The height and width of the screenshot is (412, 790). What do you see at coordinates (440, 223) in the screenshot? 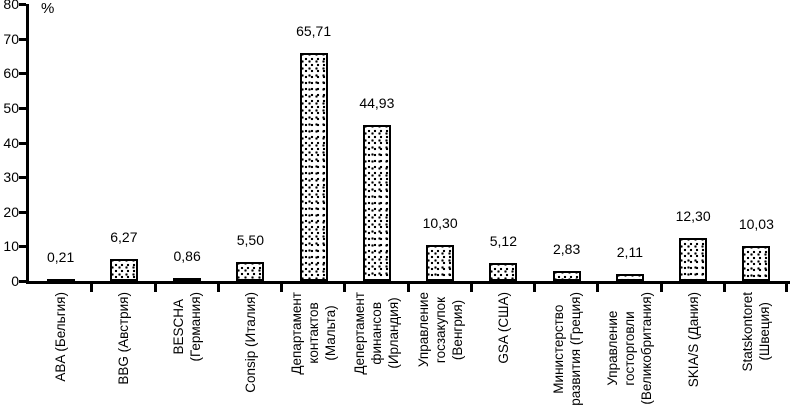
I see `bar-value-label: 10,30` at bounding box center [440, 223].